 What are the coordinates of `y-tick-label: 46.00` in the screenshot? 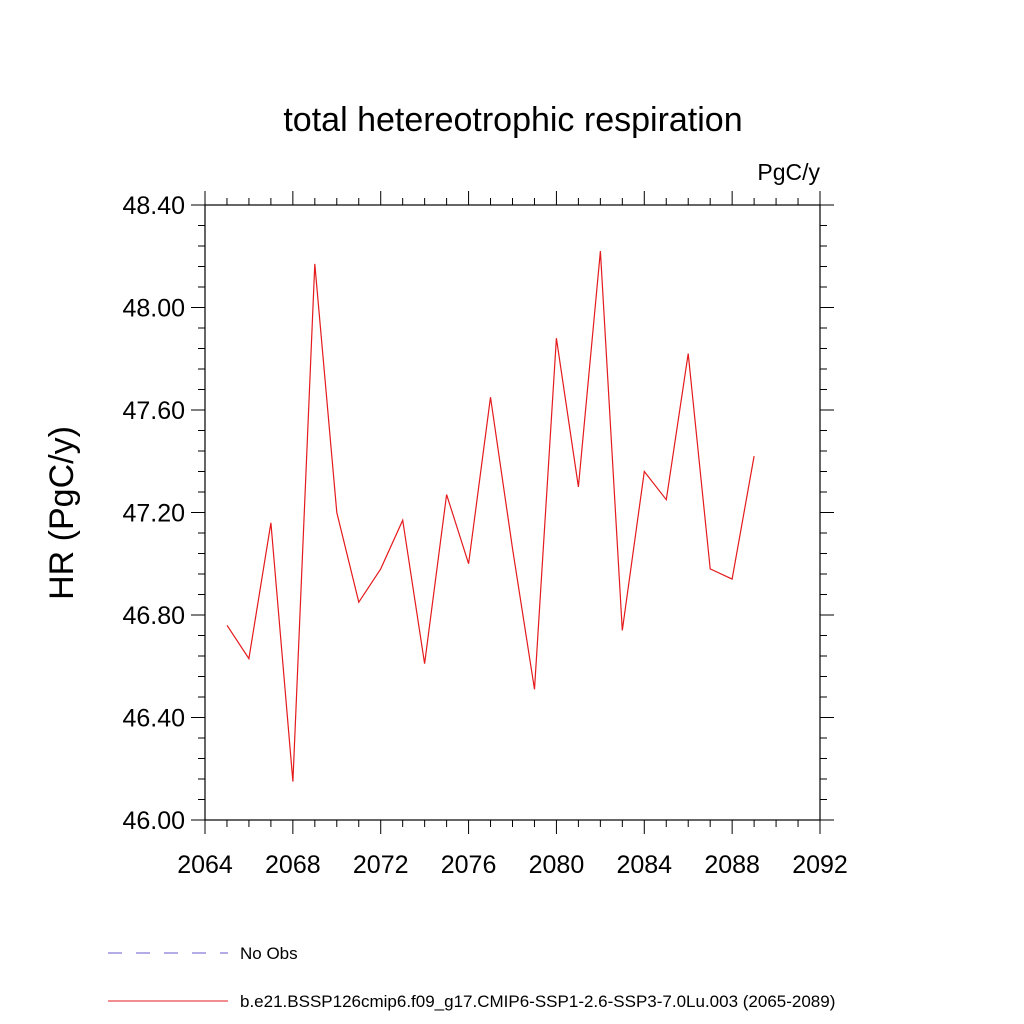 It's located at (153, 821).